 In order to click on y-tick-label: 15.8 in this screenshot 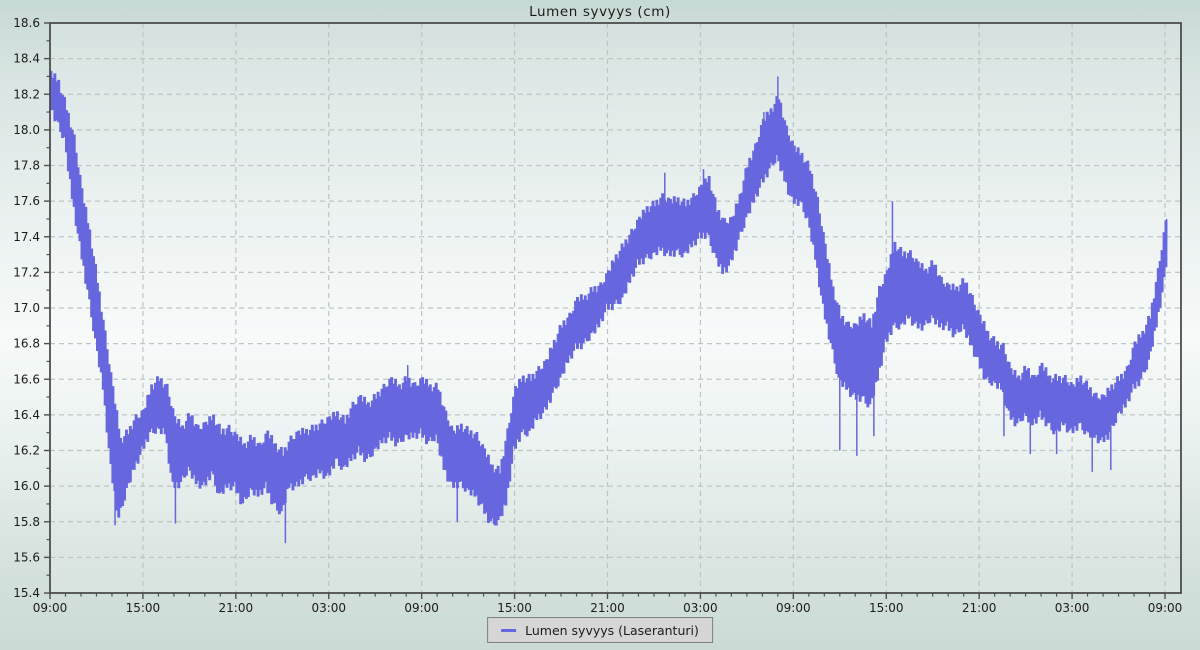, I will do `click(26, 522)`.